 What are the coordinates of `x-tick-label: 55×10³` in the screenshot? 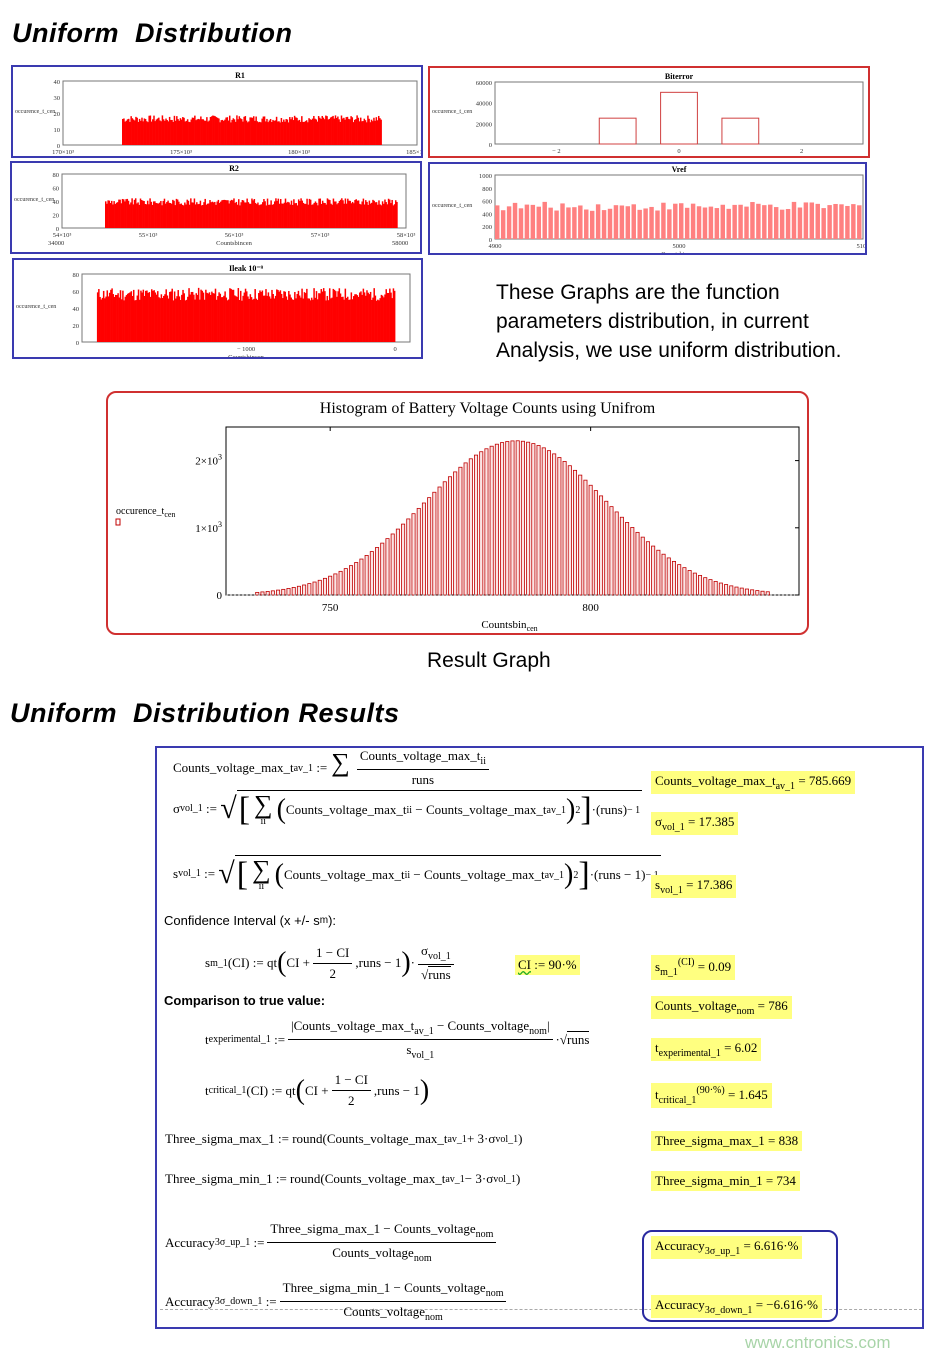 It's located at (148, 235).